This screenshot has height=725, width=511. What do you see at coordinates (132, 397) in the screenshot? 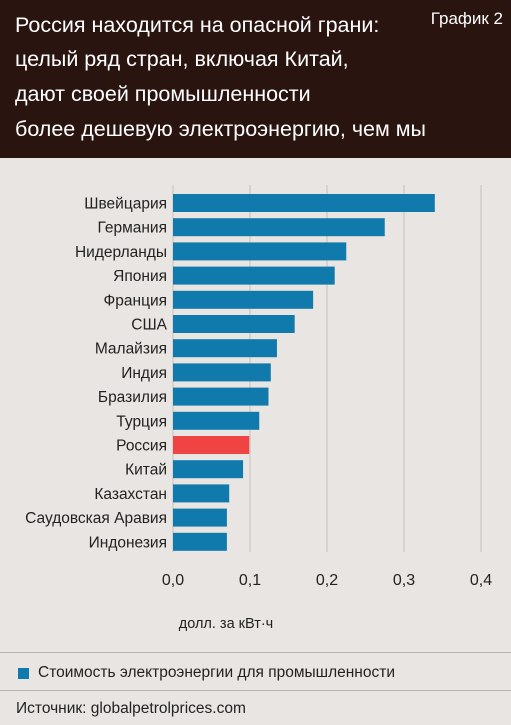
I see `category-label: Бразилия` at bounding box center [132, 397].